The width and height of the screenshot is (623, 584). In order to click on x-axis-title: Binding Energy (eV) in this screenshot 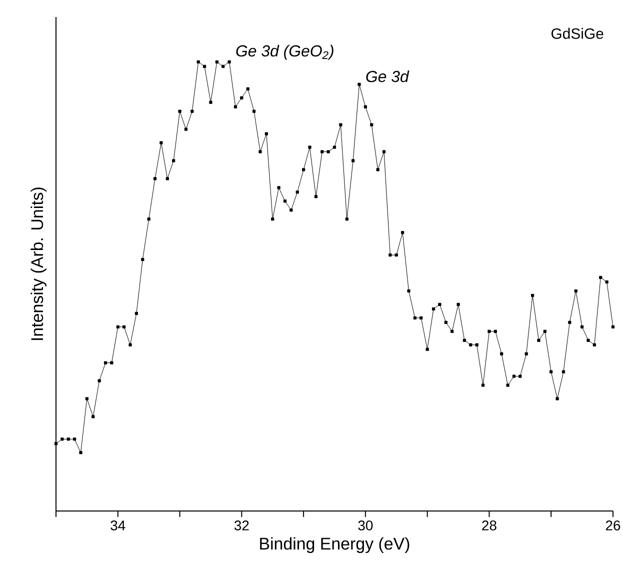, I will do `click(335, 545)`.